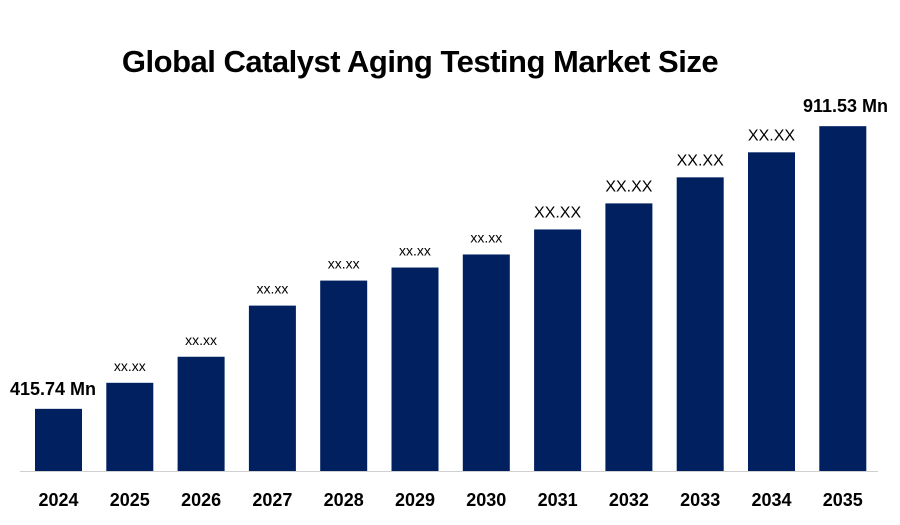 Image resolution: width=900 pixels, height=525 pixels. I want to click on x-tick-label: 2027, so click(272, 500).